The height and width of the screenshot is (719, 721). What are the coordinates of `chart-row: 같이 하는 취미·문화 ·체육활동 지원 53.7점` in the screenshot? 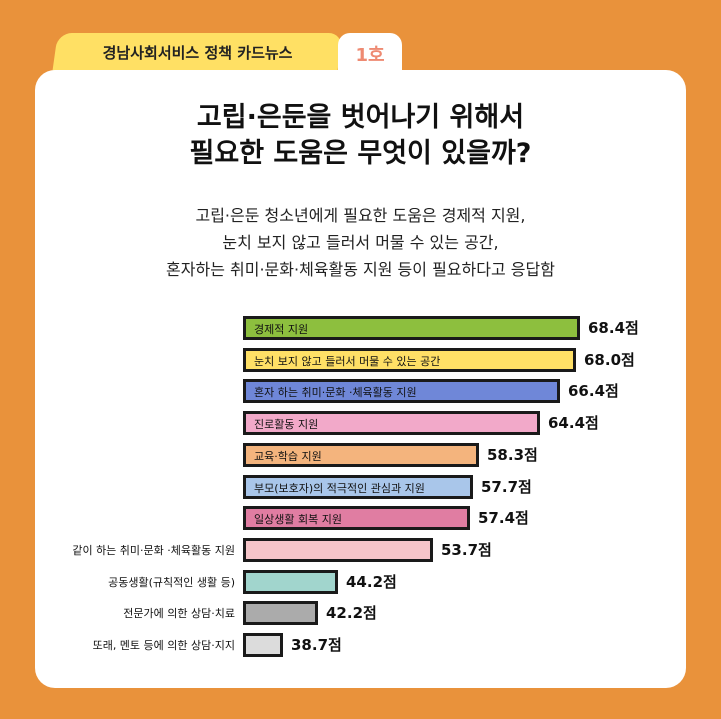 It's located at (360, 549).